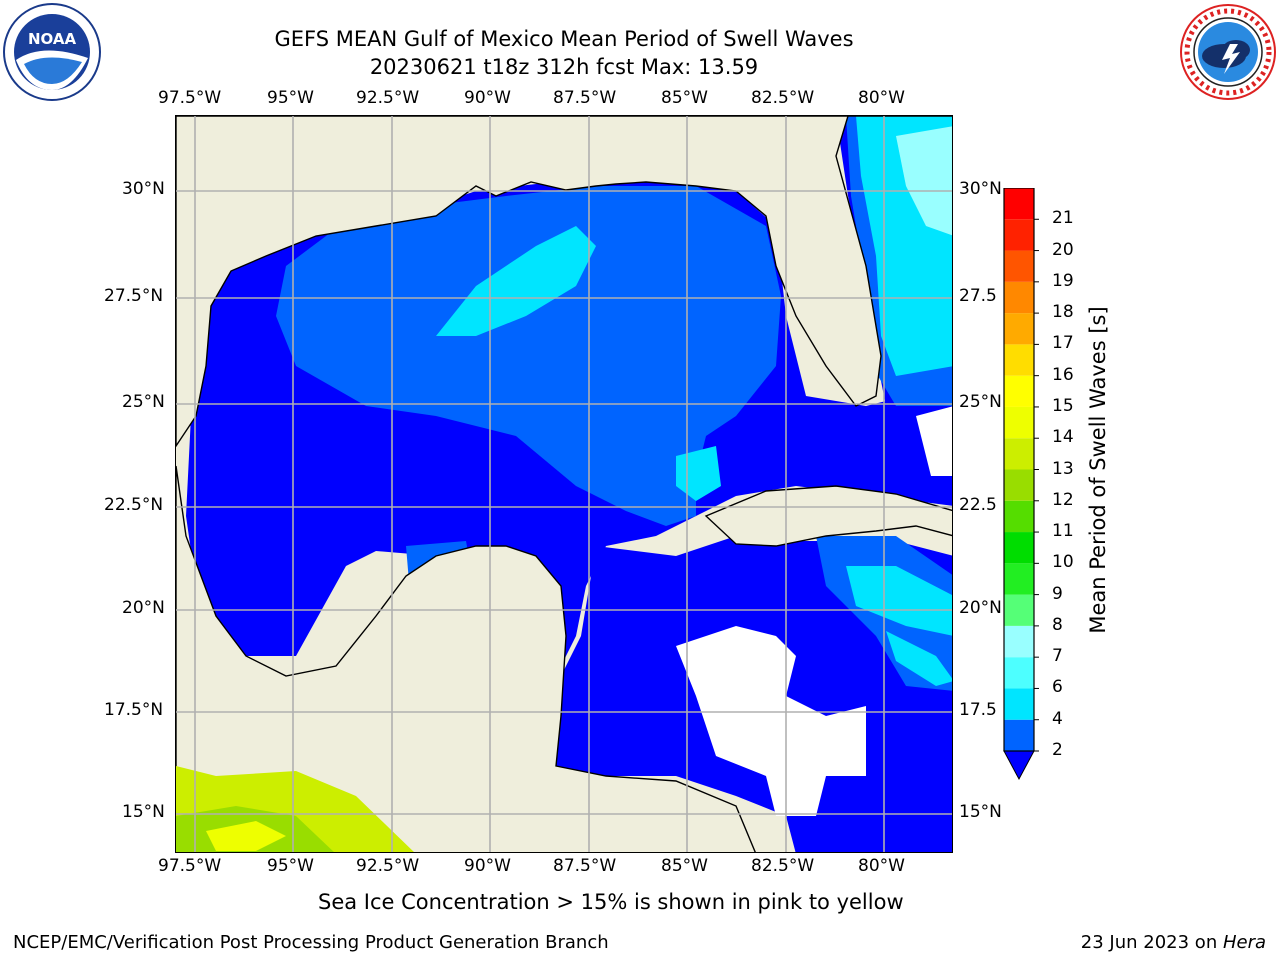  I want to click on lat-tick-right: 25°N, so click(980, 402).